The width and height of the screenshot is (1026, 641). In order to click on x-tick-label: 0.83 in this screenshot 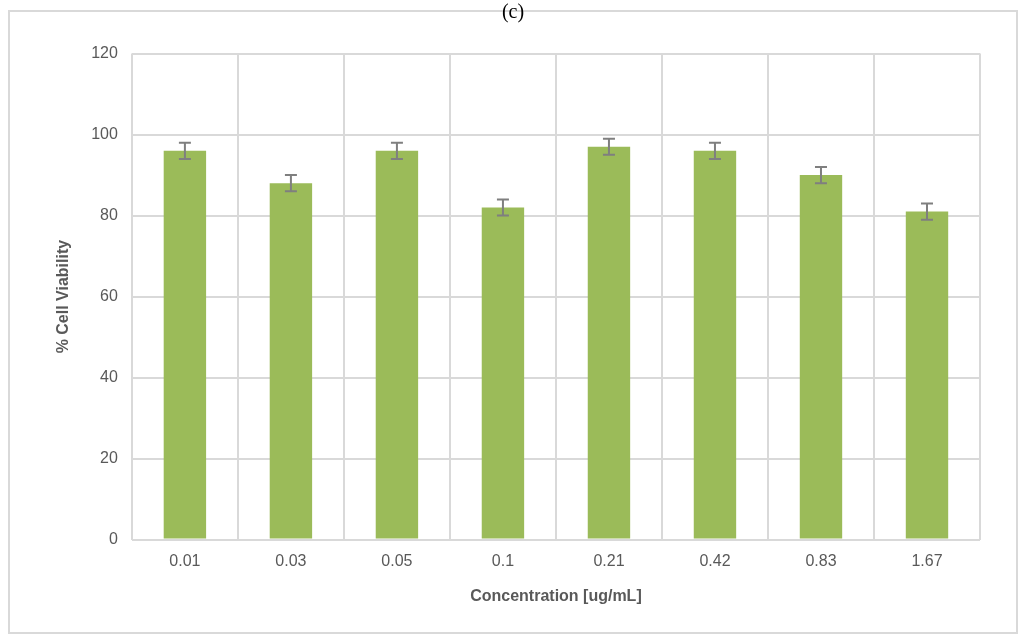, I will do `click(821, 560)`.